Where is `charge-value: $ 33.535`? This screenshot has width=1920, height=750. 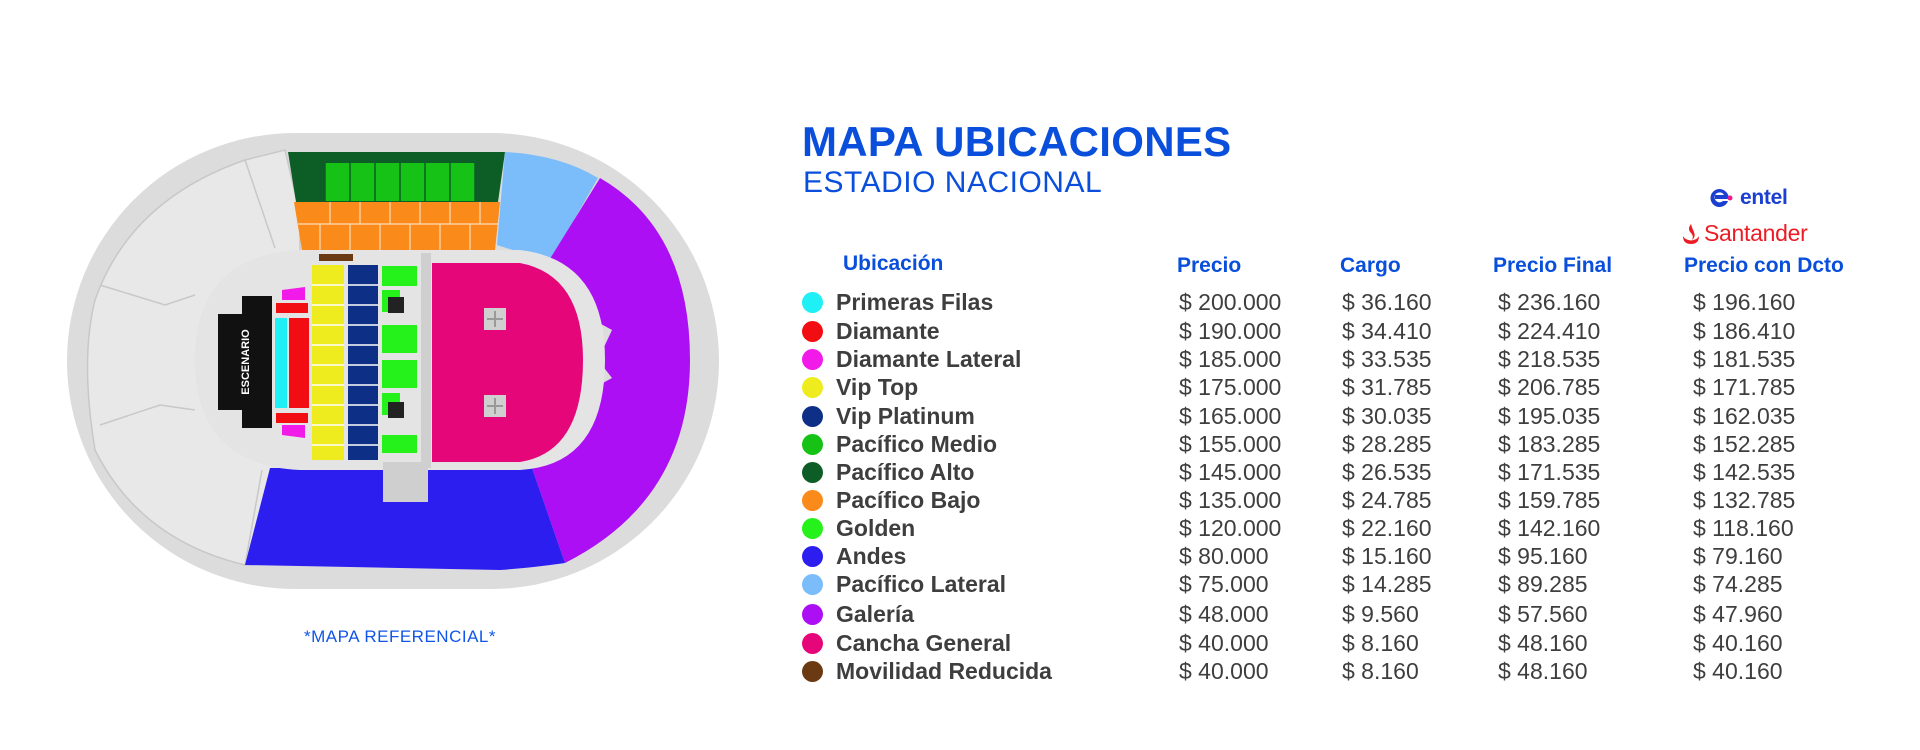
charge-value: $ 33.535 is located at coordinates (1387, 359).